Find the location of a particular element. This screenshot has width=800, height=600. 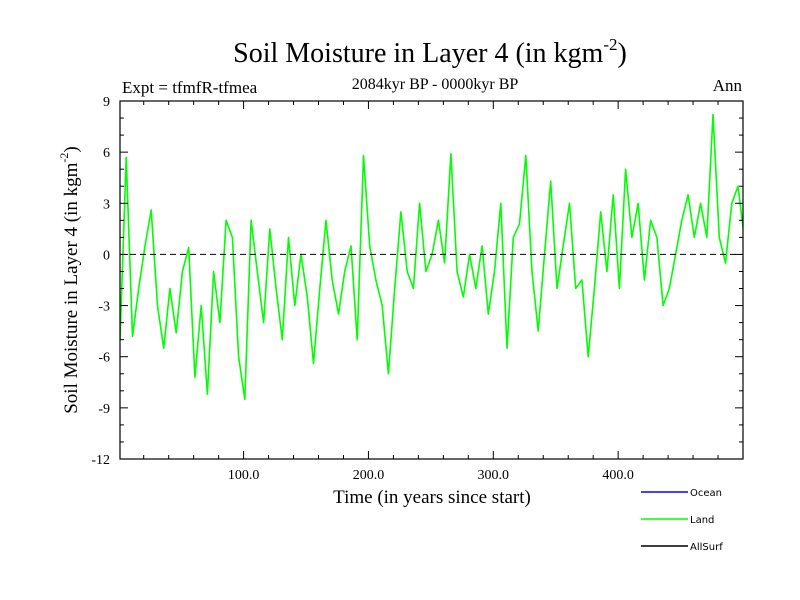

legend-label-land: Land is located at coordinates (702, 520).